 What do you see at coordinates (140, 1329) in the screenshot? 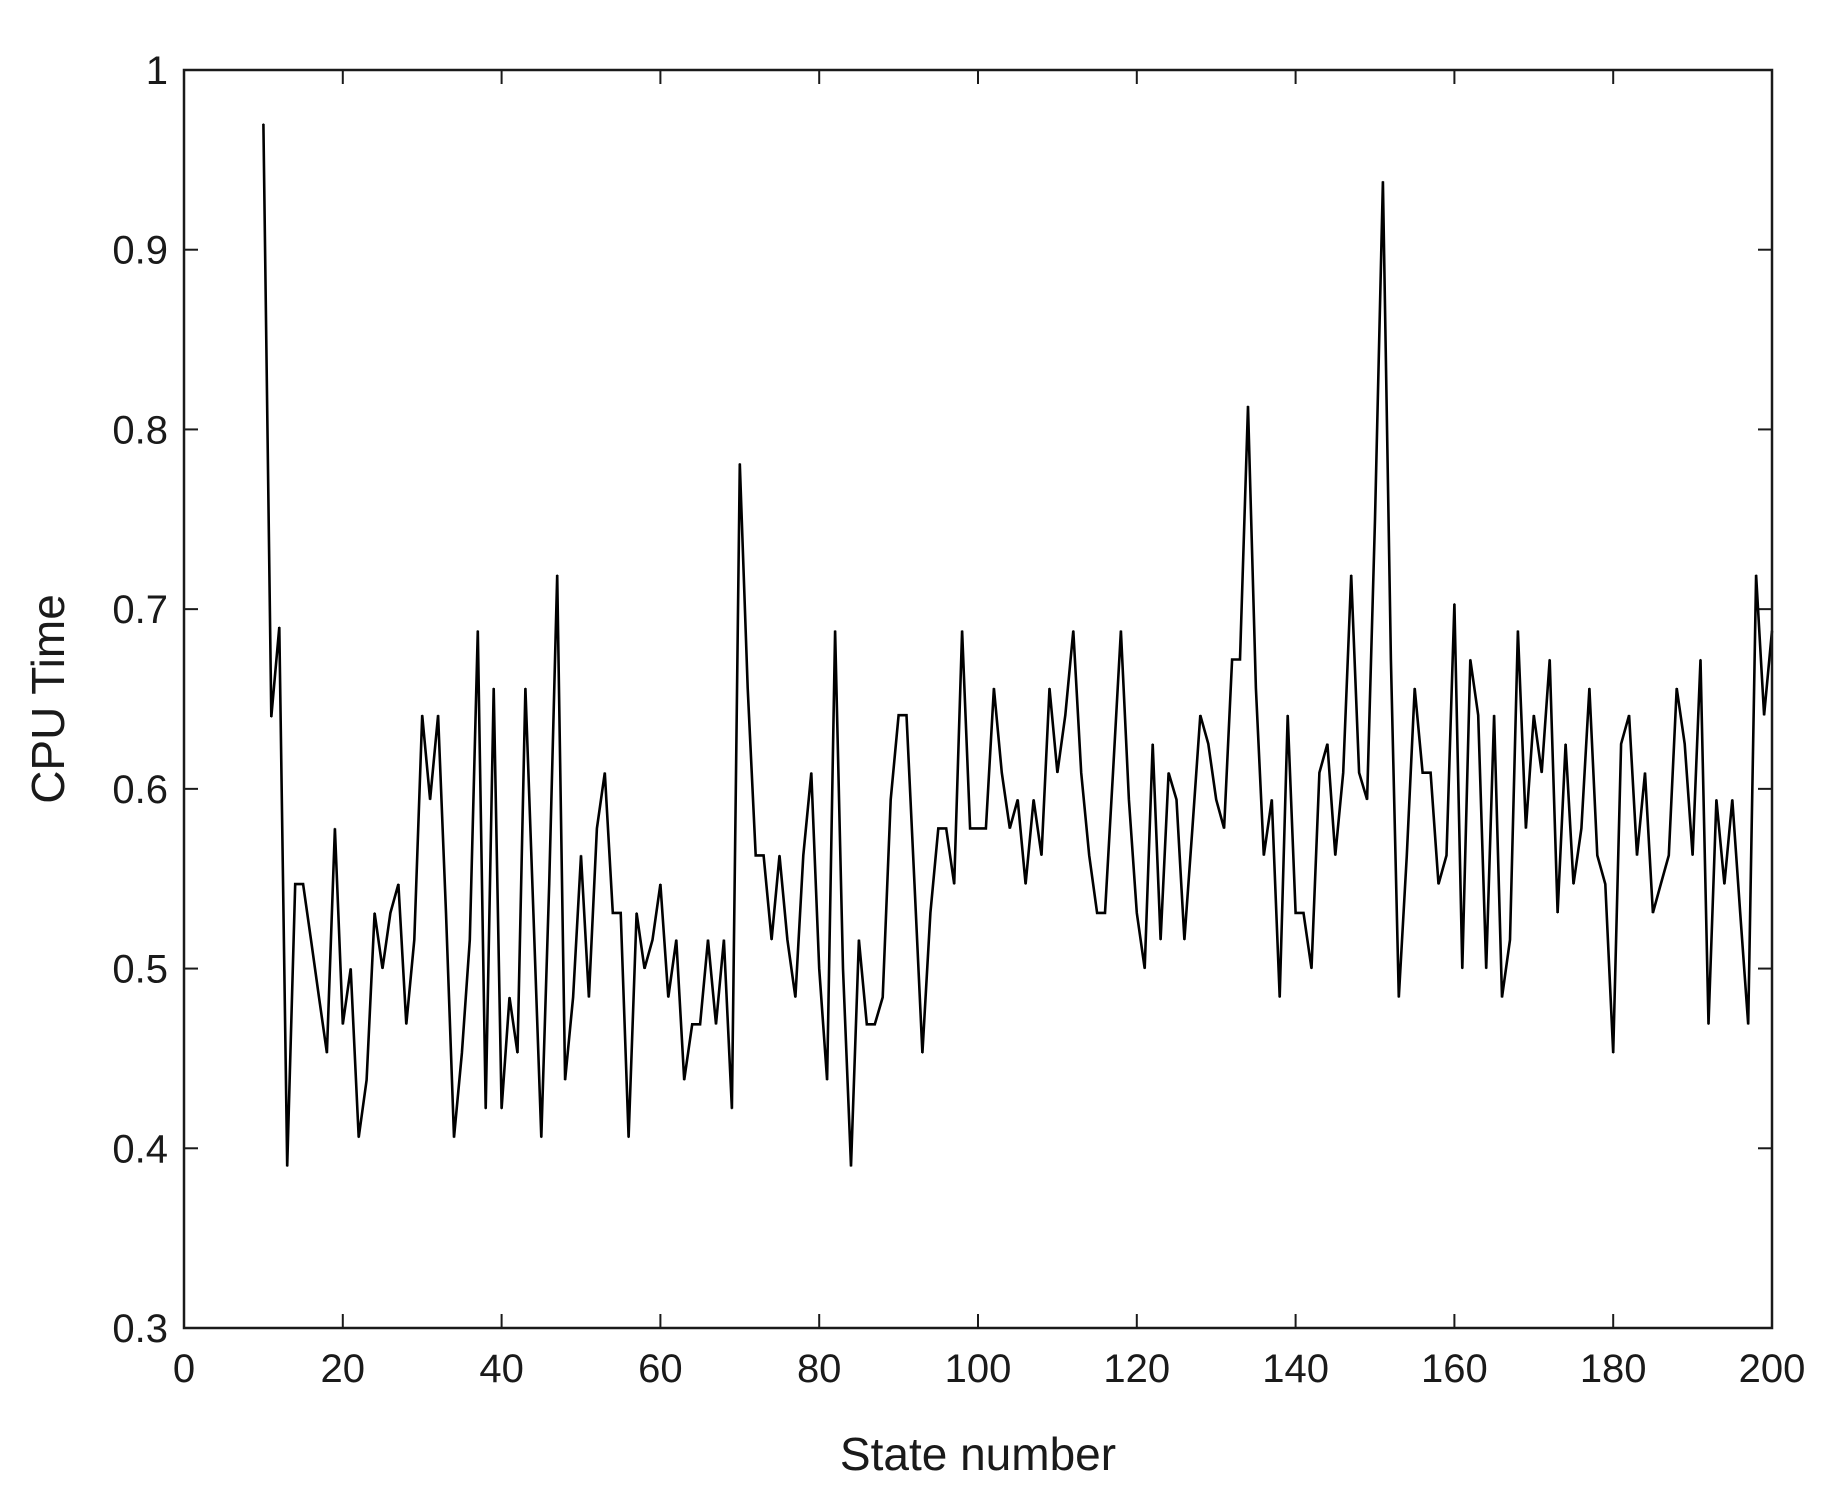
I see `y-tick-label: 0.3` at bounding box center [140, 1329].